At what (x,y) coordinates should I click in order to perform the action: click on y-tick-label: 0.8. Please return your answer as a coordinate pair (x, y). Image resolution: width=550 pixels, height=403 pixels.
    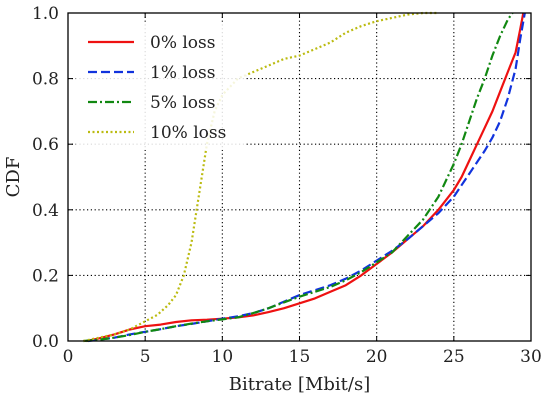
    Looking at the image, I should click on (45, 80).